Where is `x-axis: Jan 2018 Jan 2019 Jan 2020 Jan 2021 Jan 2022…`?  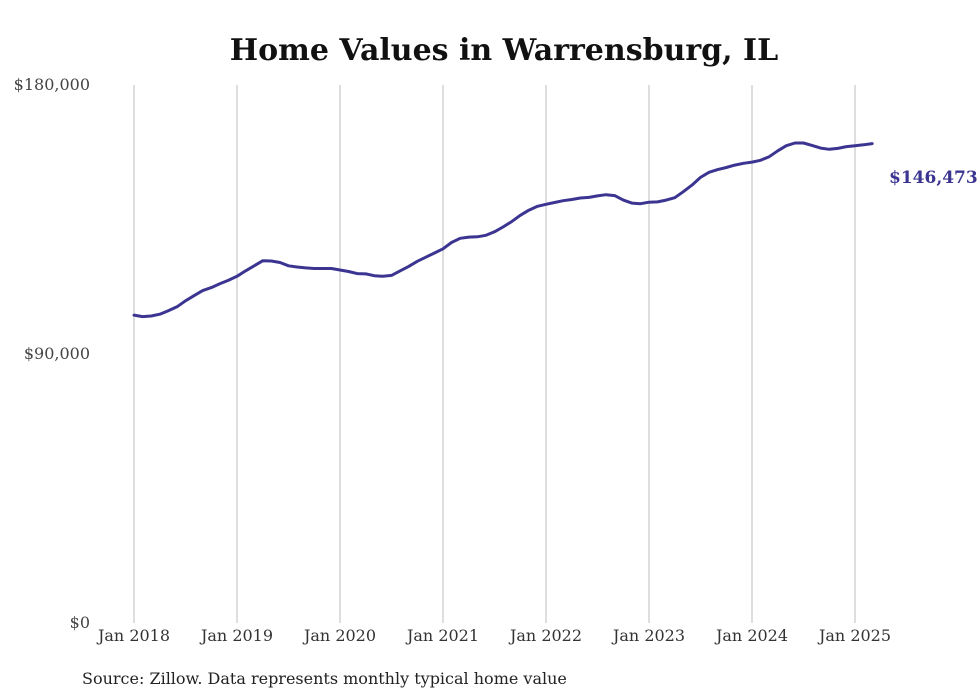
x-axis: Jan 2018 Jan 2019 Jan 2020 Jan 2021 Jan 2022… is located at coordinates (493, 635).